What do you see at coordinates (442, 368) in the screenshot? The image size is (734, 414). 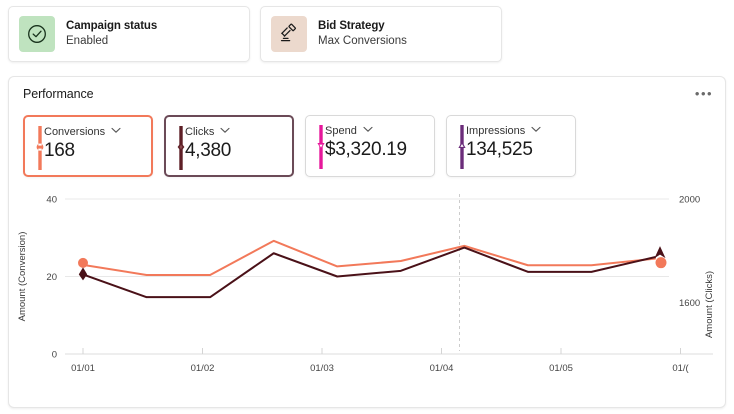 I see `x-axis-tick-label: 01/04` at bounding box center [442, 368].